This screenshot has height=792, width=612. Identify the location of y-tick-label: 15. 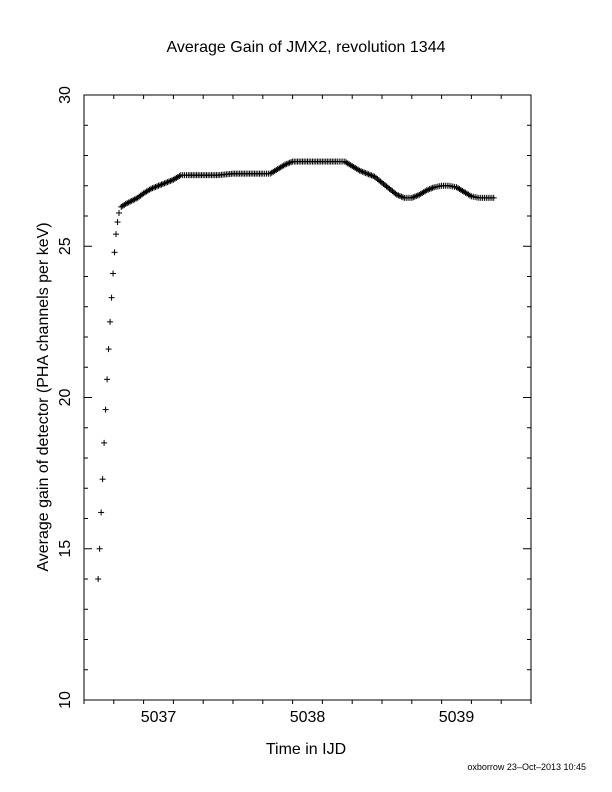
(65, 549).